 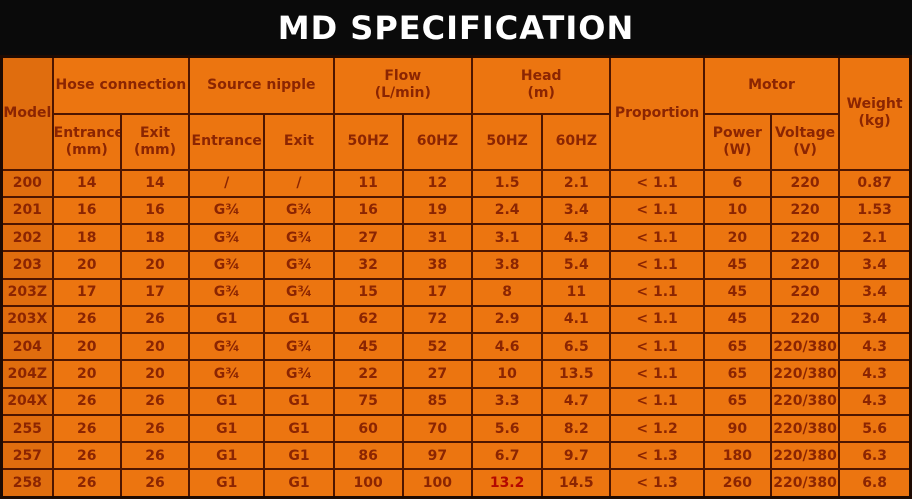 What do you see at coordinates (805, 149) in the screenshot?
I see `voltage-unit: (V)` at bounding box center [805, 149].